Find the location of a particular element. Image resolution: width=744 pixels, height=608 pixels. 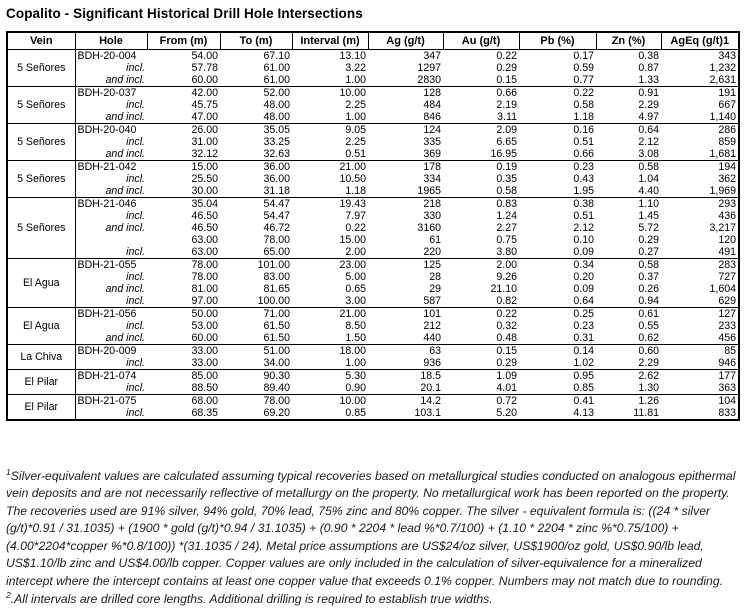

ageq-cell: 2,631 is located at coordinates (700, 80).